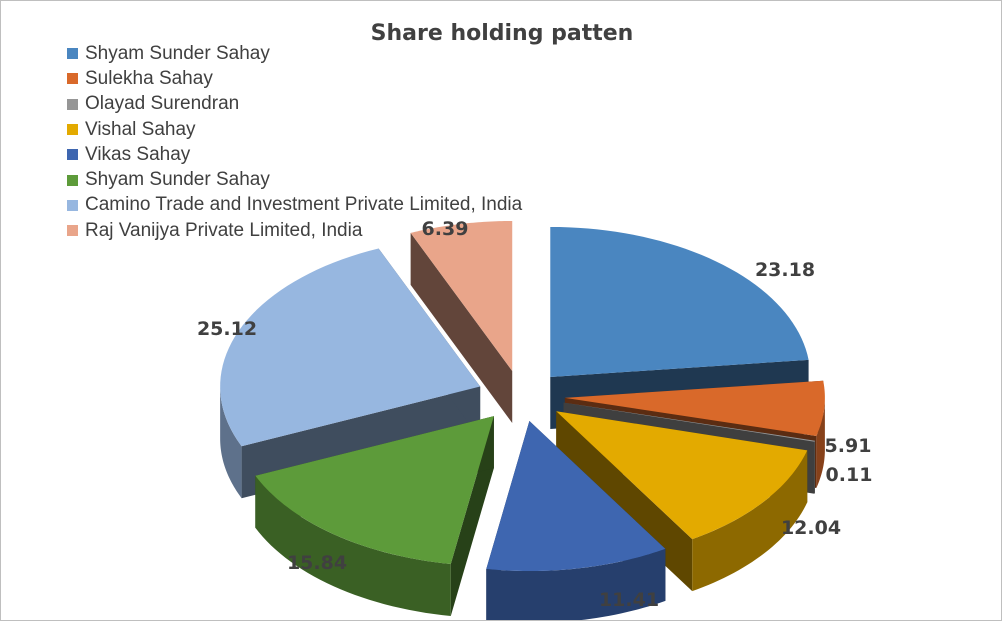 Image resolution: width=1002 pixels, height=621 pixels. I want to click on data-label: 6.39, so click(445, 229).